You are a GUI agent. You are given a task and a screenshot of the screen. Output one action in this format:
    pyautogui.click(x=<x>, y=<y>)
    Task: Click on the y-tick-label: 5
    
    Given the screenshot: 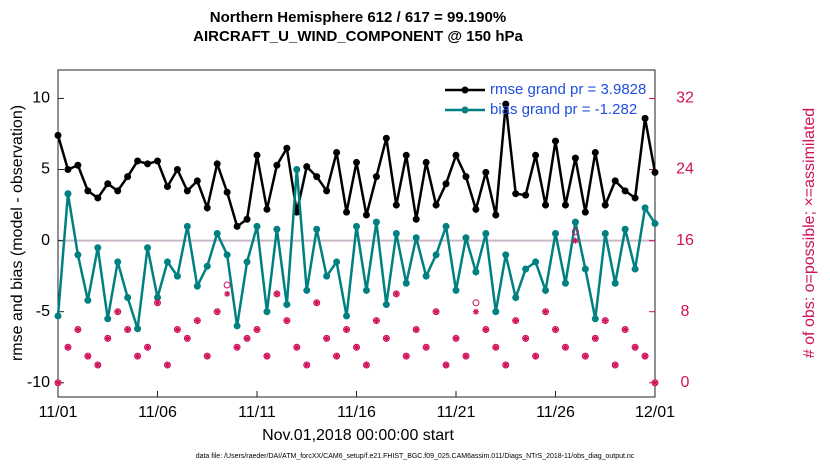 What is the action you would take?
    pyautogui.click(x=45, y=169)
    